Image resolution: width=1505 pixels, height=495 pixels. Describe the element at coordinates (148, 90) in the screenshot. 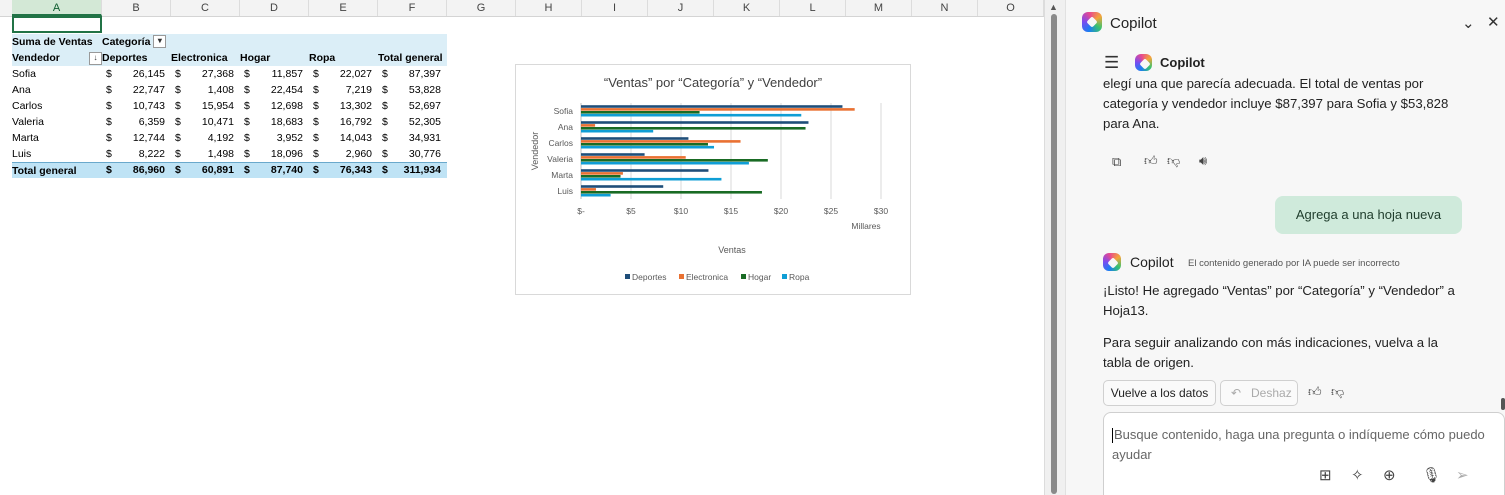

I see `pivot-value: 22,747` at that location.